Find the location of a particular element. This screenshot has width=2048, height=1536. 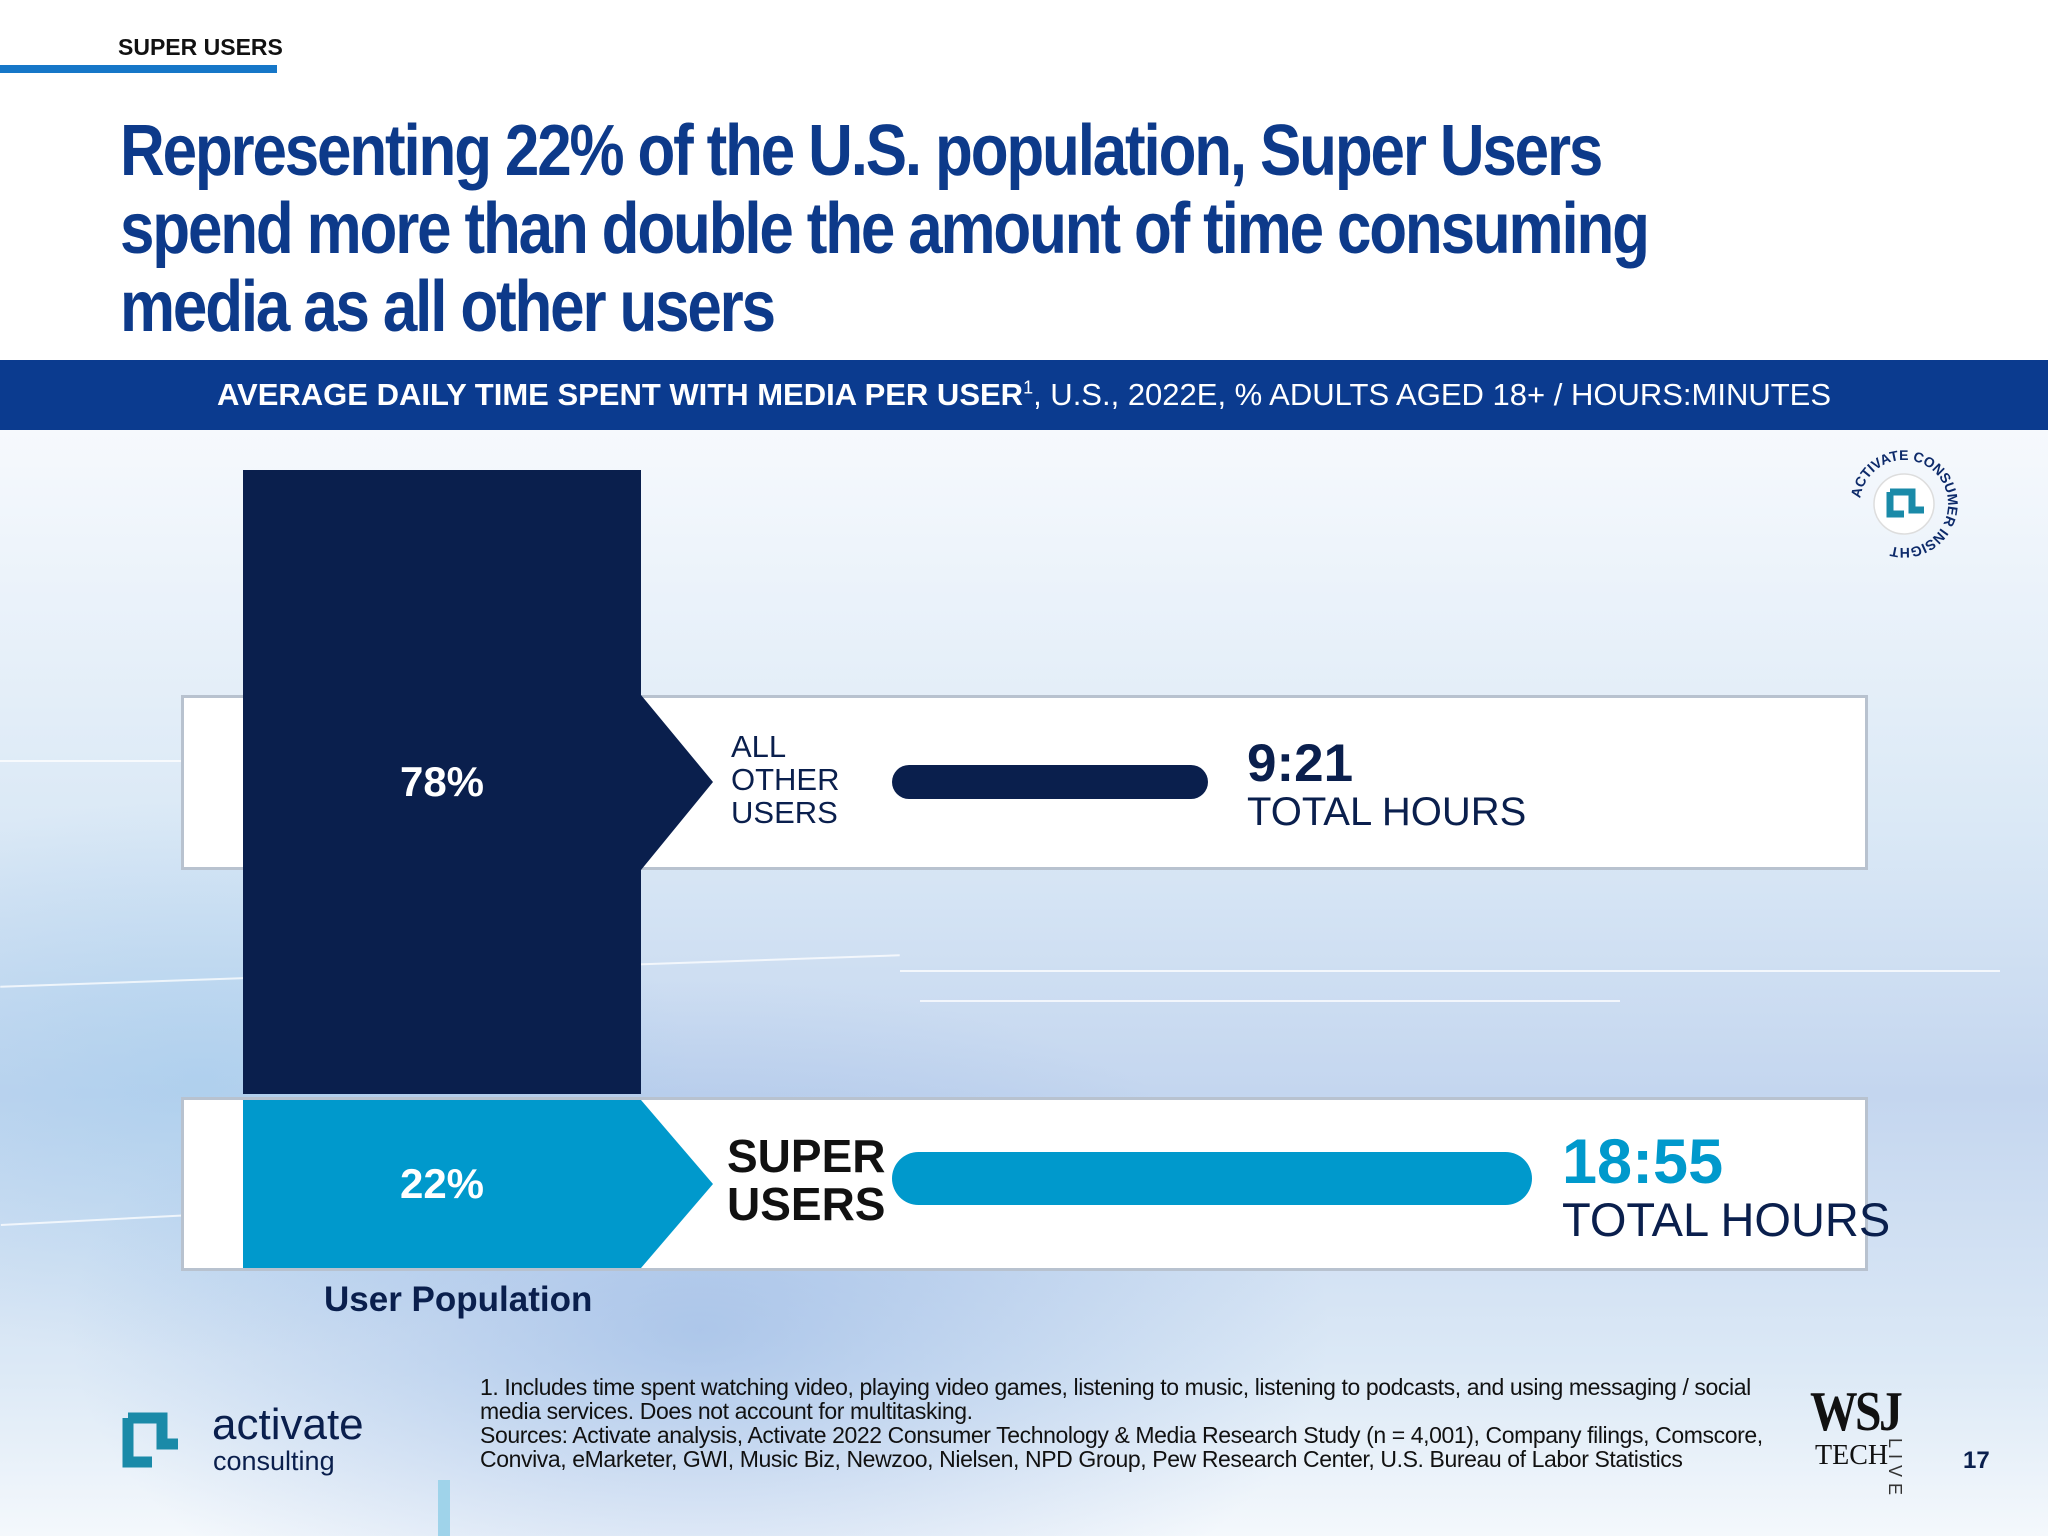

time-all-other-users: 9:21 is located at coordinates (1300, 763).